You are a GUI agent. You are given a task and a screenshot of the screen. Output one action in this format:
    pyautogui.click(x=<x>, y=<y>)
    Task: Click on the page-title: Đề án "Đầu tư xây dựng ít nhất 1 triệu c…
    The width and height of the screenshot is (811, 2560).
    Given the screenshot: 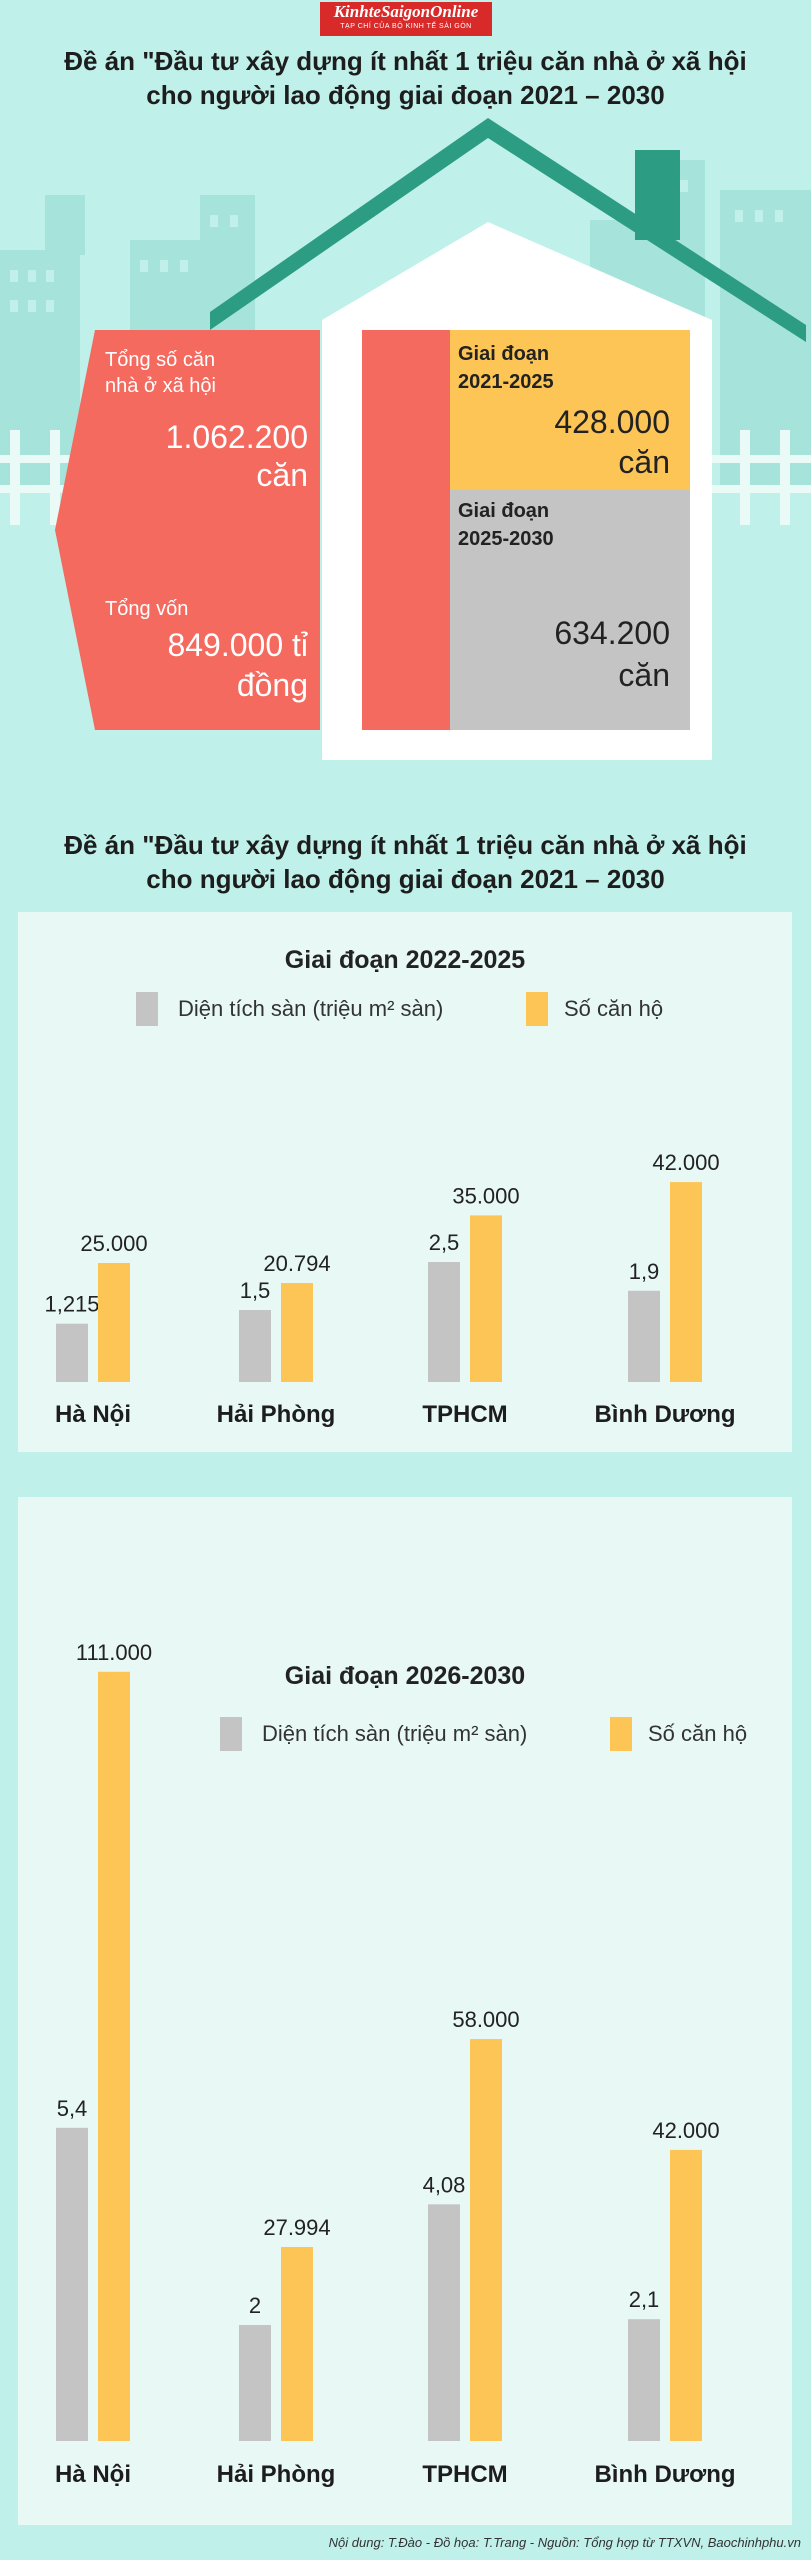 What is the action you would take?
    pyautogui.click(x=405, y=78)
    